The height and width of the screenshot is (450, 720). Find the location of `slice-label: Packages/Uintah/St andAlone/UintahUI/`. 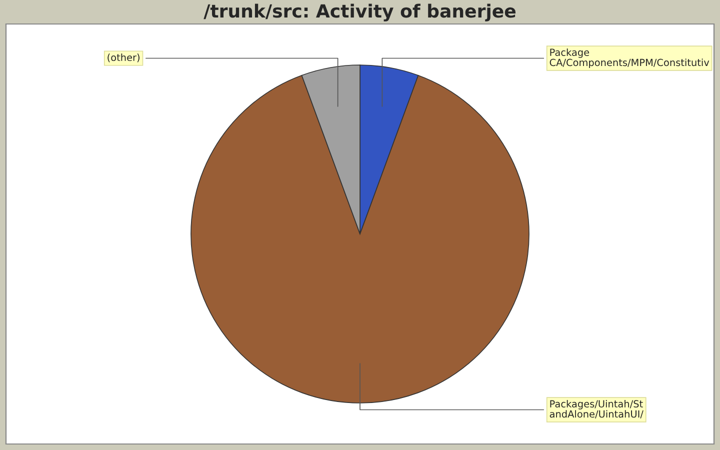

slice-label: Packages/Uintah/St andAlone/UintahUI/ is located at coordinates (597, 409).